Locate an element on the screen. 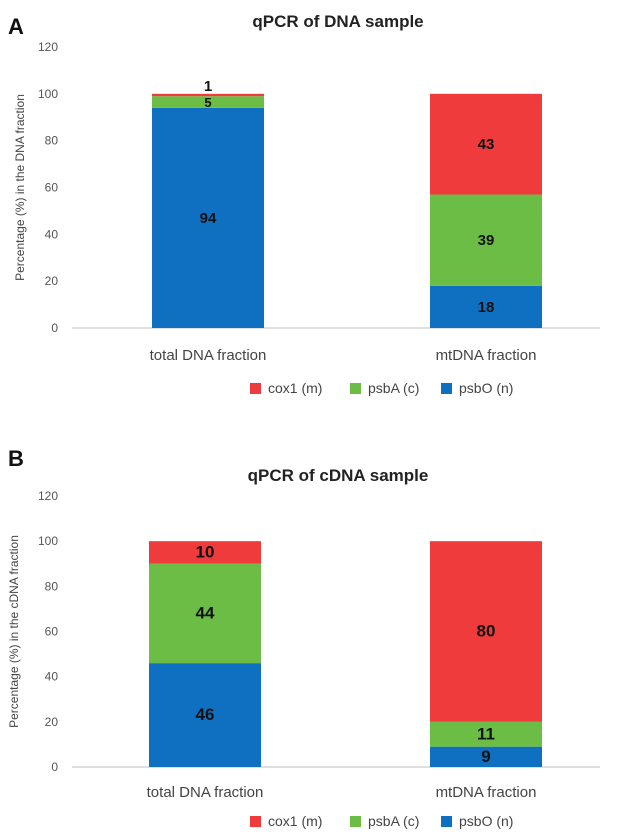 This screenshot has height=836, width=621. bar-value-label: 9 is located at coordinates (485, 756).